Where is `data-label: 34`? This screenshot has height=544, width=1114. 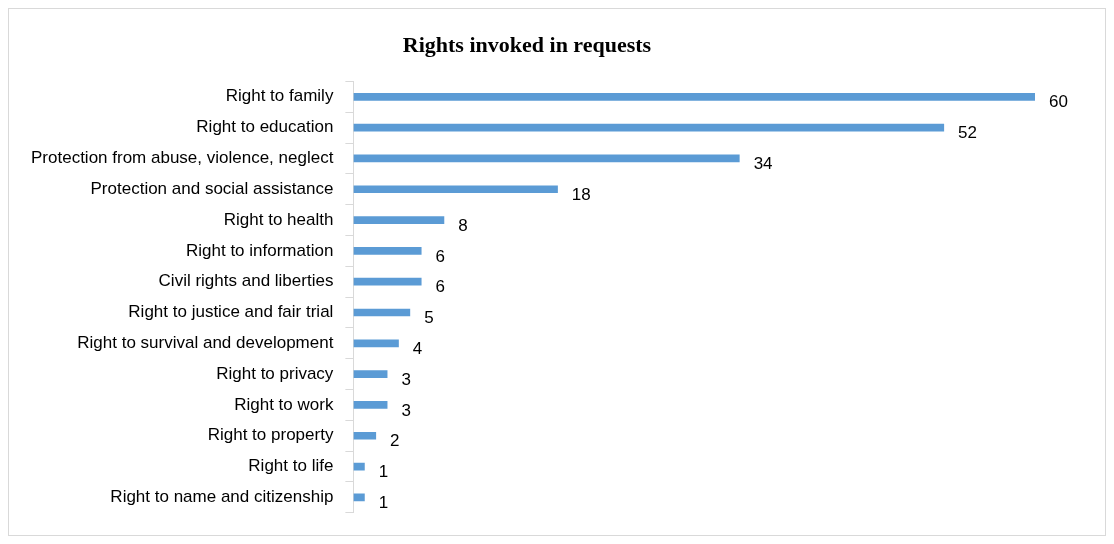 data-label: 34 is located at coordinates (763, 164).